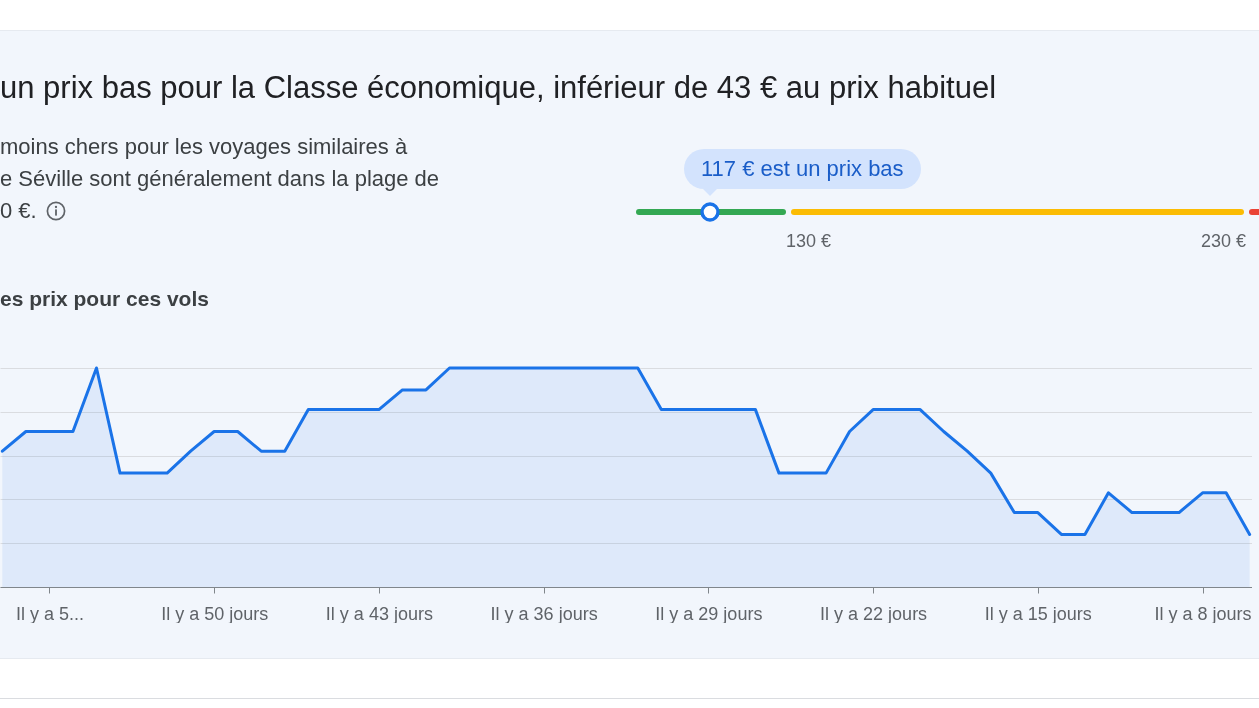 This screenshot has width=1259, height=708. Describe the element at coordinates (709, 613) in the screenshot. I see `x-tick-label: Il y a 29 jours` at that location.